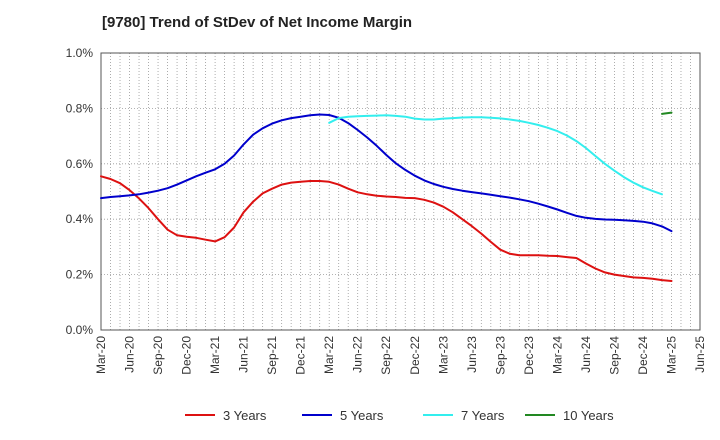 The height and width of the screenshot is (440, 720). I want to click on y-tick-label: 0.6%, so click(80, 164).